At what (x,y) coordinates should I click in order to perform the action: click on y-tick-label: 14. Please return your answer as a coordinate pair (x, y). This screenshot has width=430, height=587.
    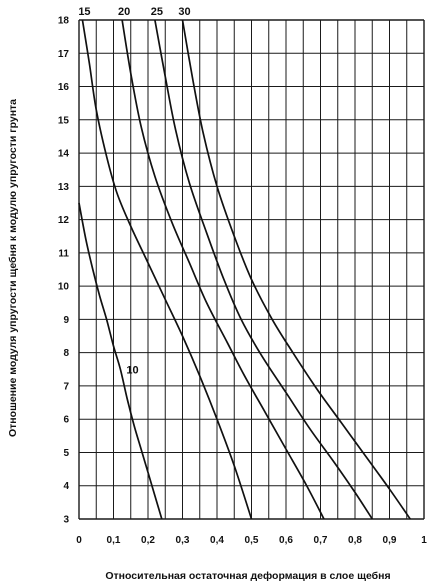
    Looking at the image, I should click on (64, 154).